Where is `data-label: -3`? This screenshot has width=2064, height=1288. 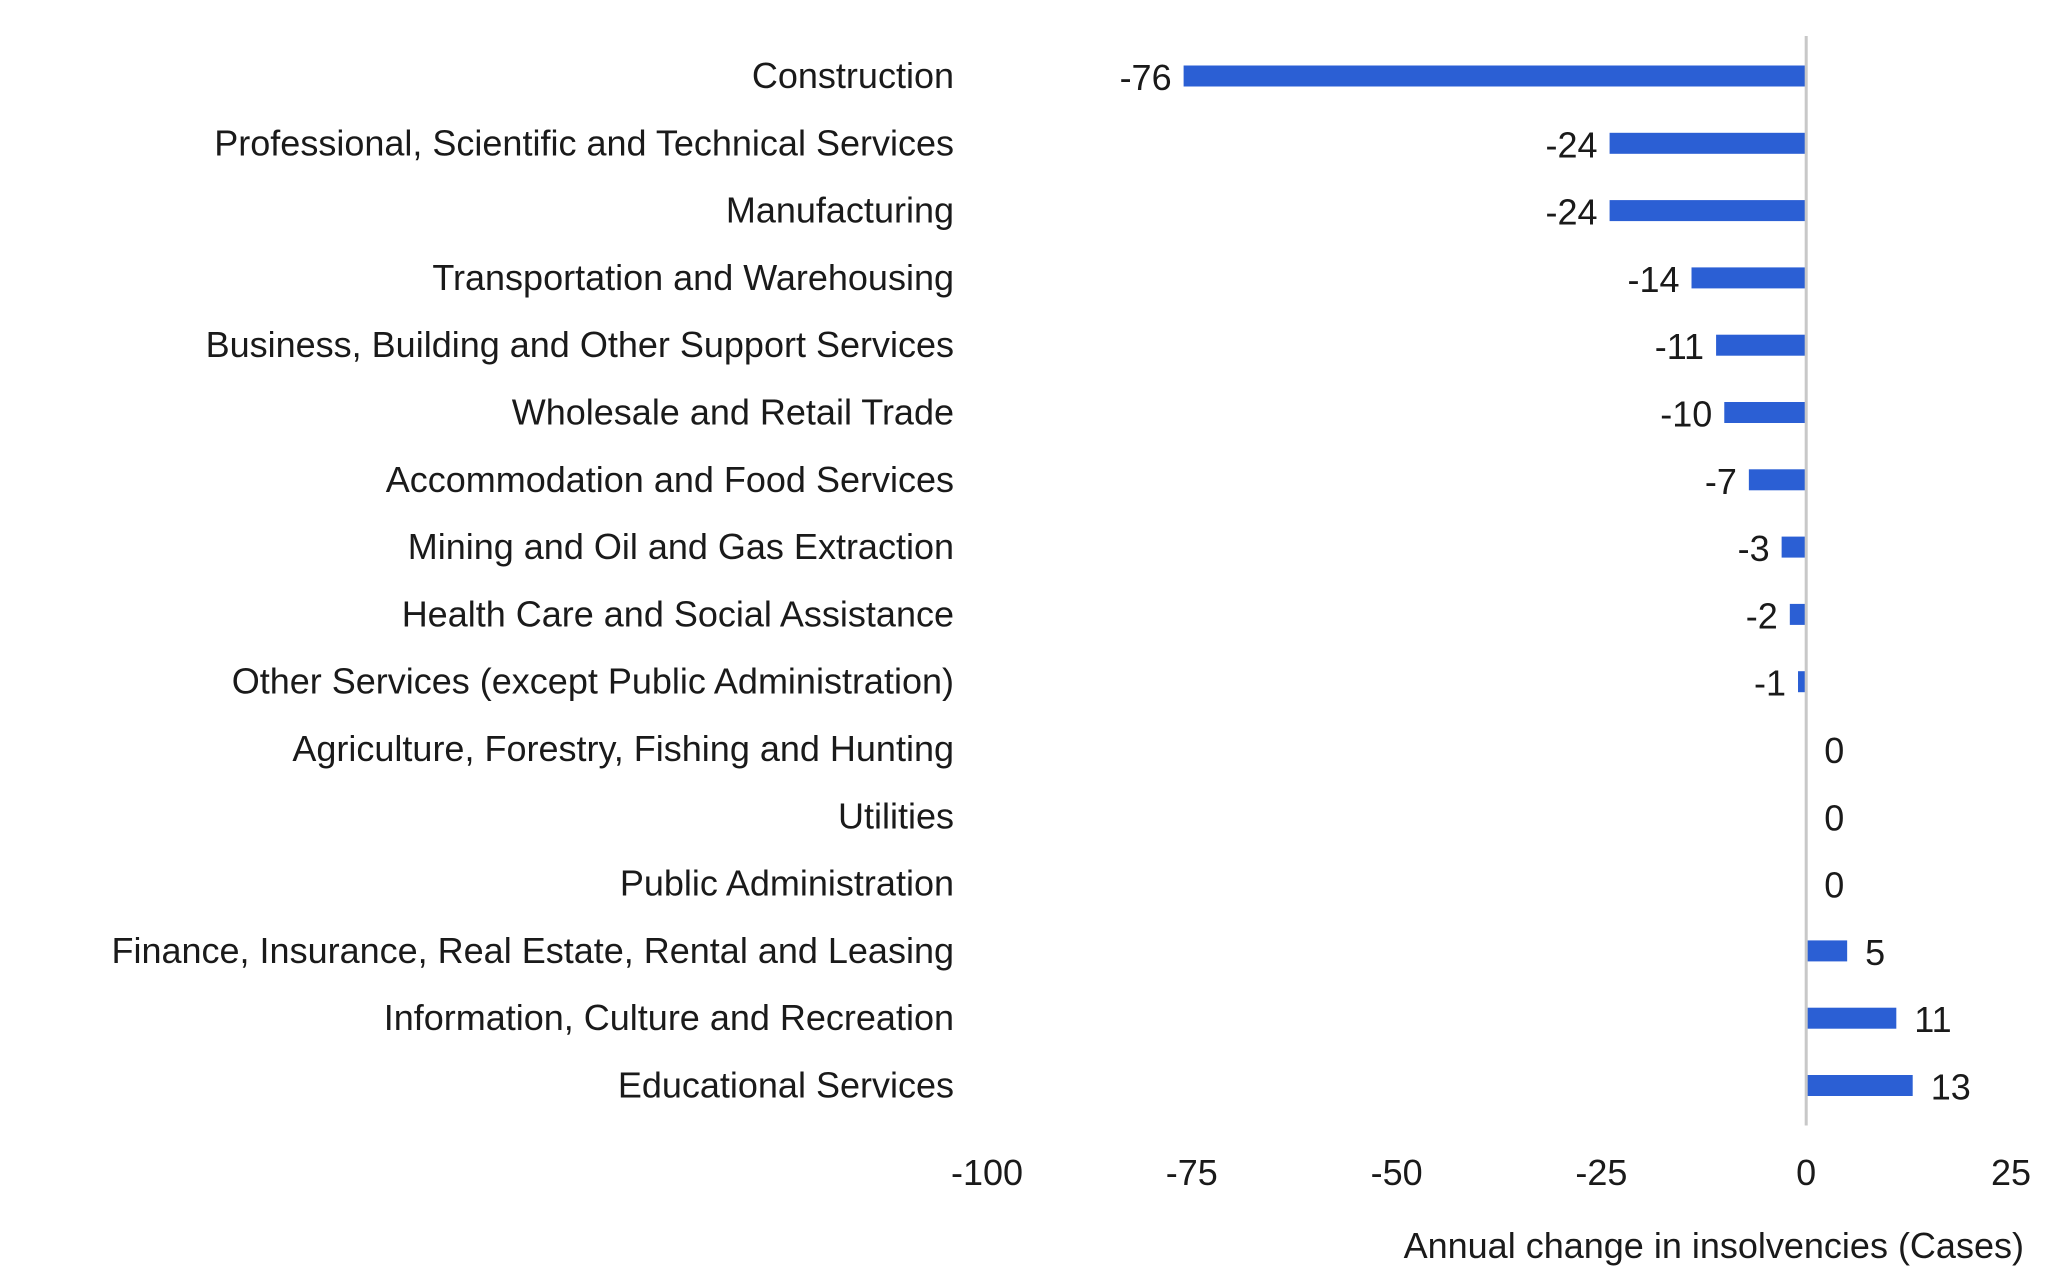
data-label: -3 is located at coordinates (1754, 548).